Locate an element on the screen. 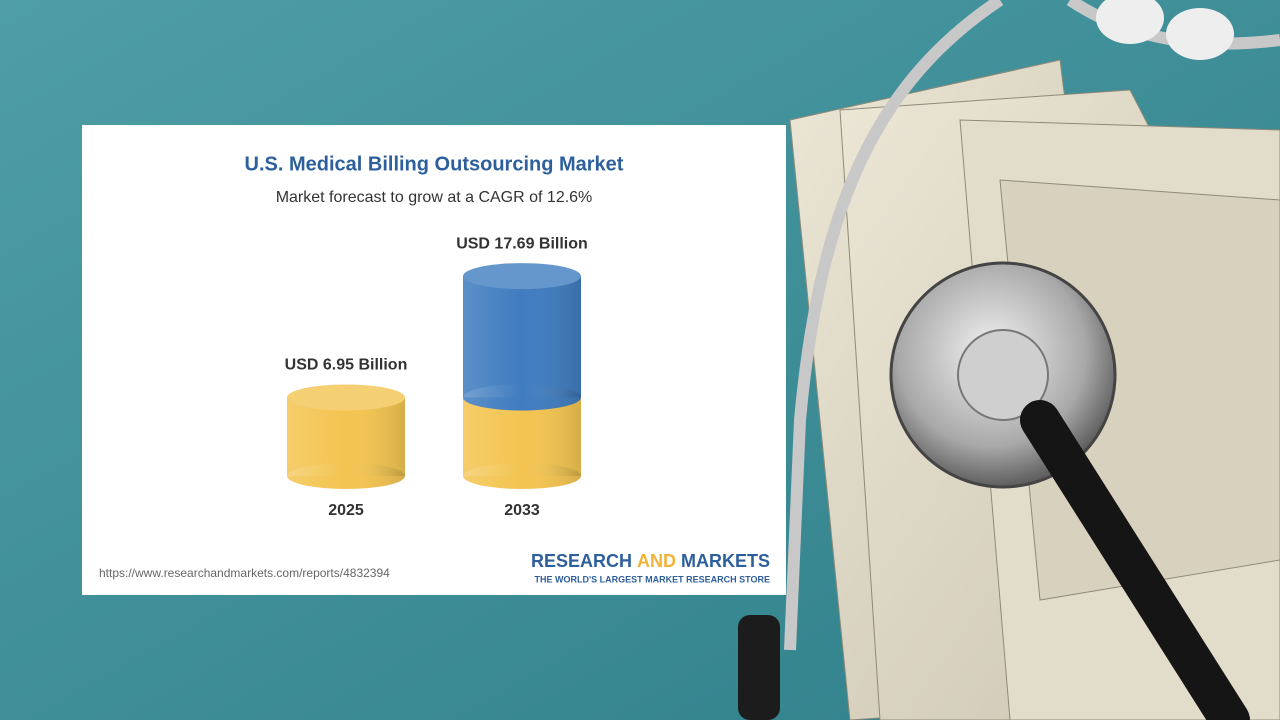 The height and width of the screenshot is (720, 1280). brand-part: RESEARCH is located at coordinates (581, 561).